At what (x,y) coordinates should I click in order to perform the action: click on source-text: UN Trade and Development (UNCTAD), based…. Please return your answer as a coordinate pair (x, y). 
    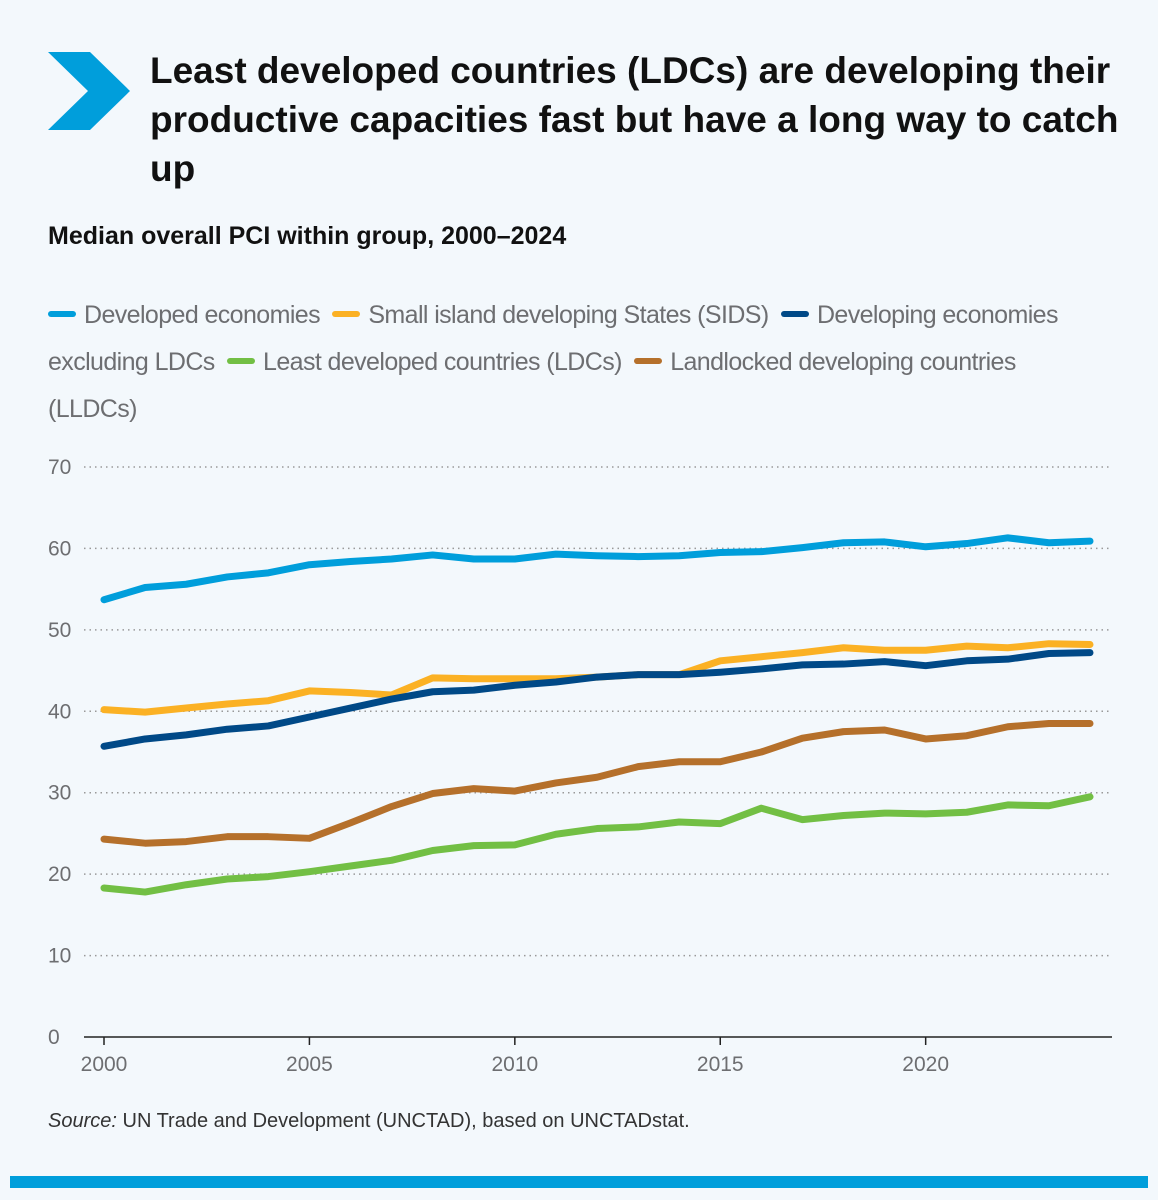
    Looking at the image, I should click on (403, 1121).